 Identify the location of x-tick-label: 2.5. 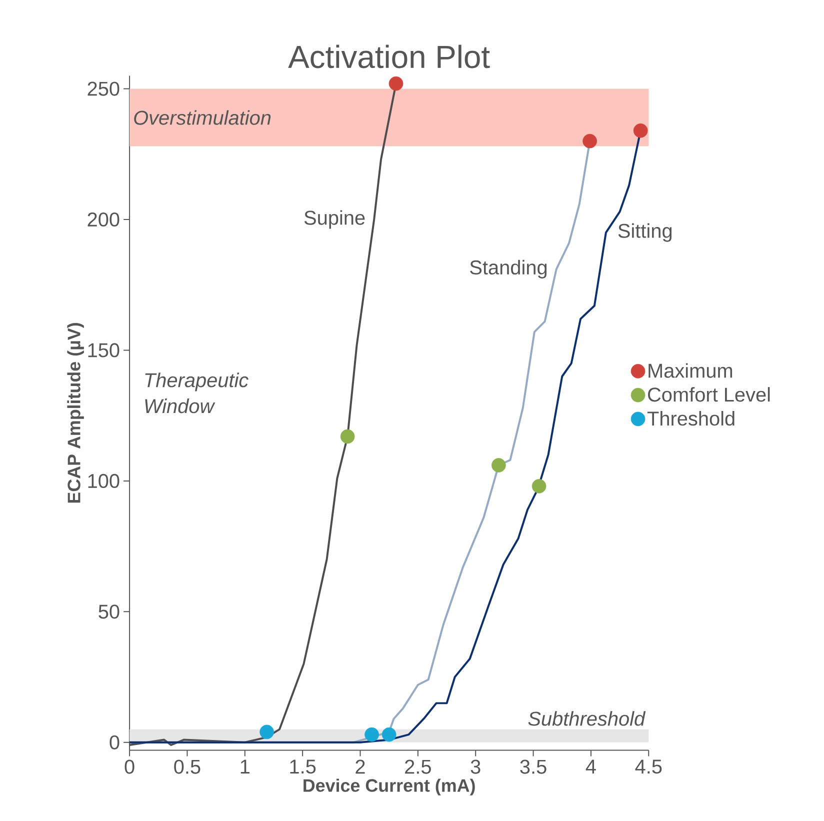
(418, 767).